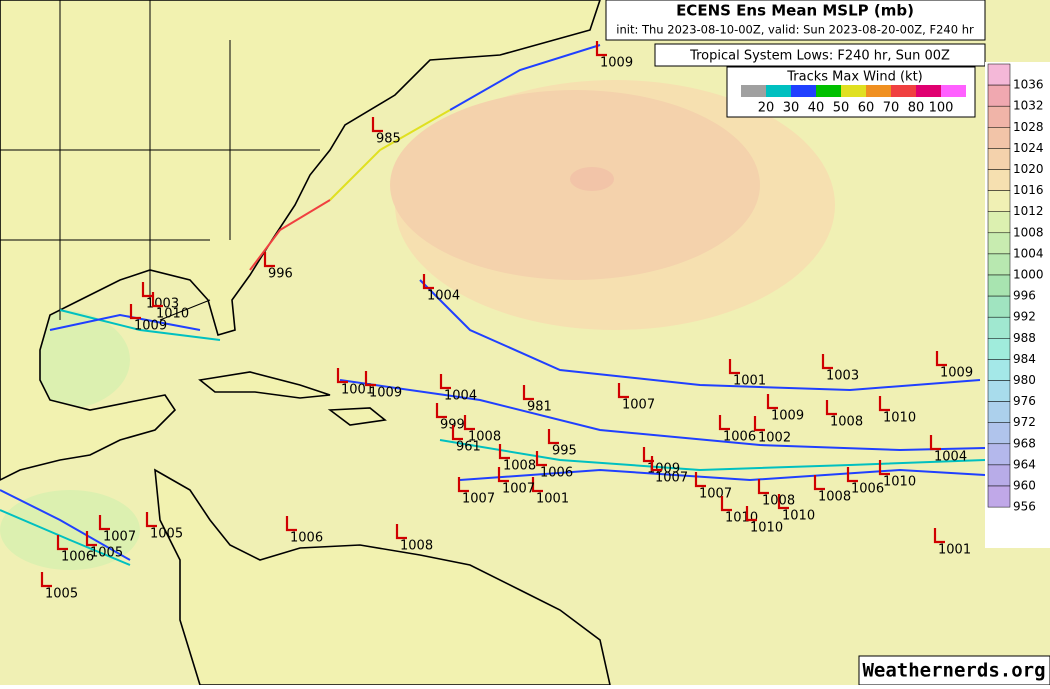 The height and width of the screenshot is (689, 1050). I want to click on low-pressure: 1007, so click(478, 499).